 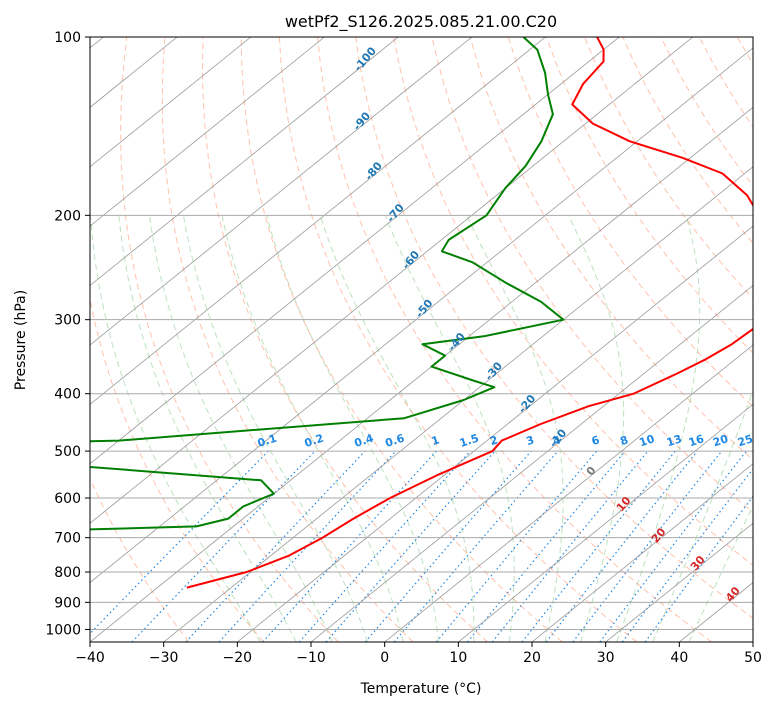 What do you see at coordinates (624, 440) in the screenshot?
I see `mixing-ratio-label: 8` at bounding box center [624, 440].